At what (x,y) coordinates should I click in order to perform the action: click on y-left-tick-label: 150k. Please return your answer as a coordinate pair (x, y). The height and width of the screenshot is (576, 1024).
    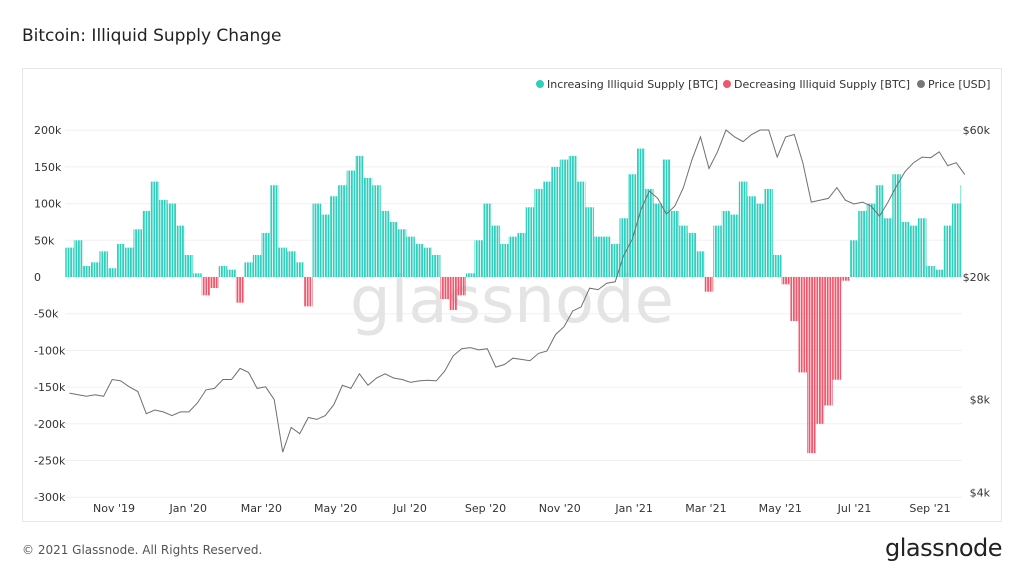
    Looking at the image, I should click on (48, 167).